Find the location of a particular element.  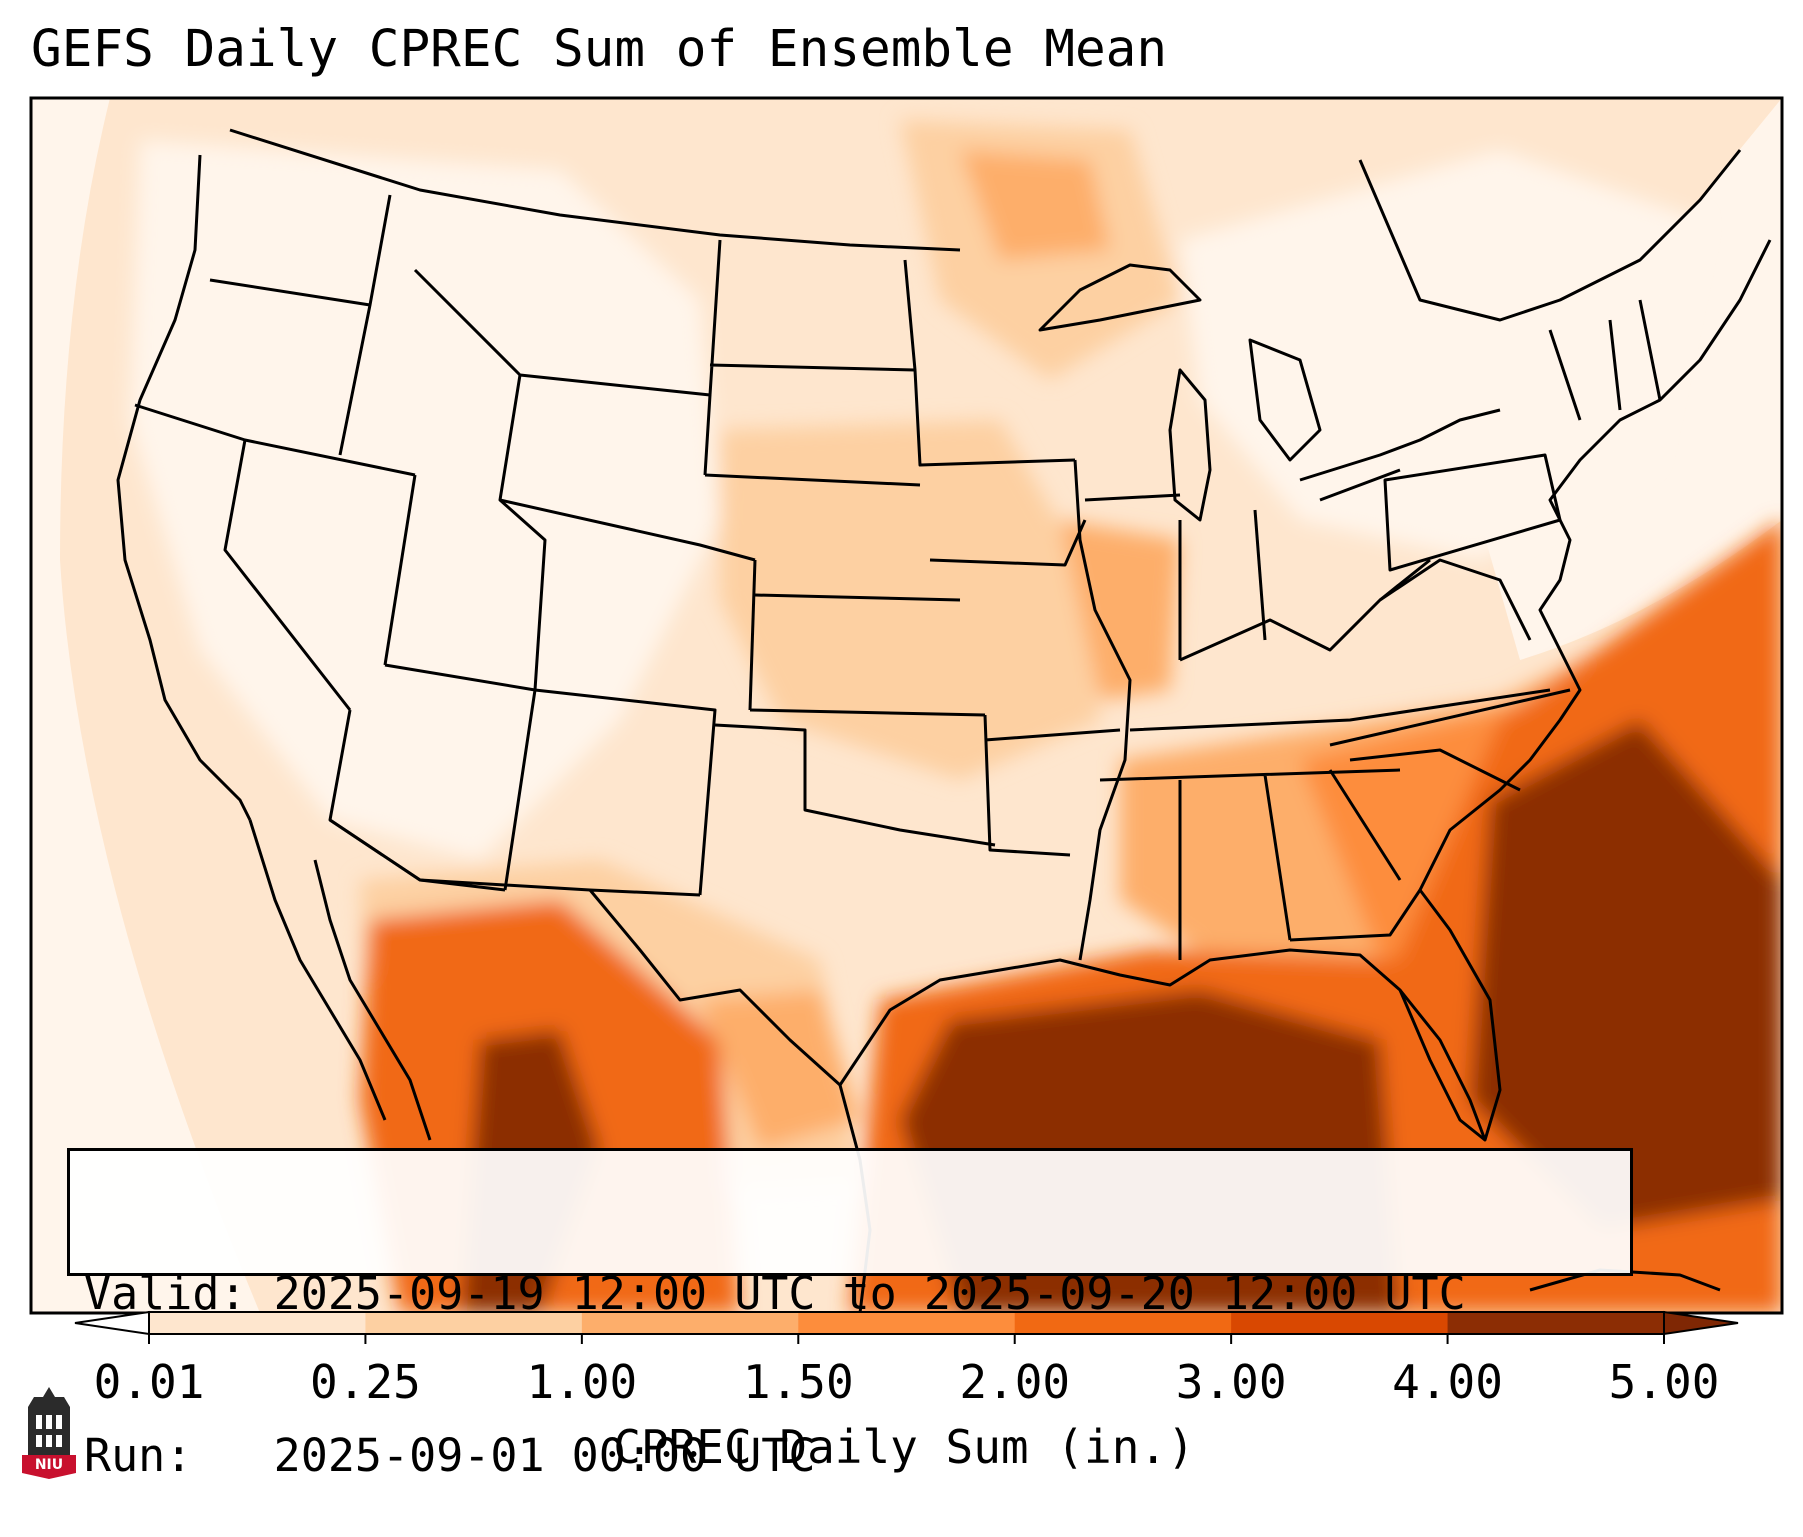

colorbar-tick-label: 4.00 is located at coordinates (1447, 1382).